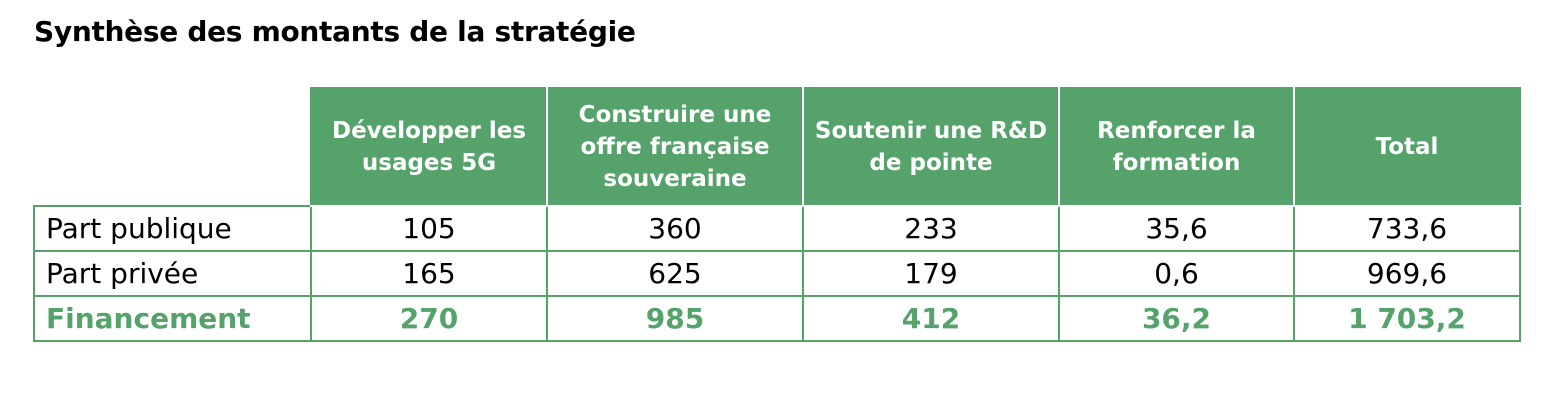 This screenshot has width=1558, height=414. Describe the element at coordinates (1407, 228) in the screenshot. I see `table-cell: 733,6` at that location.